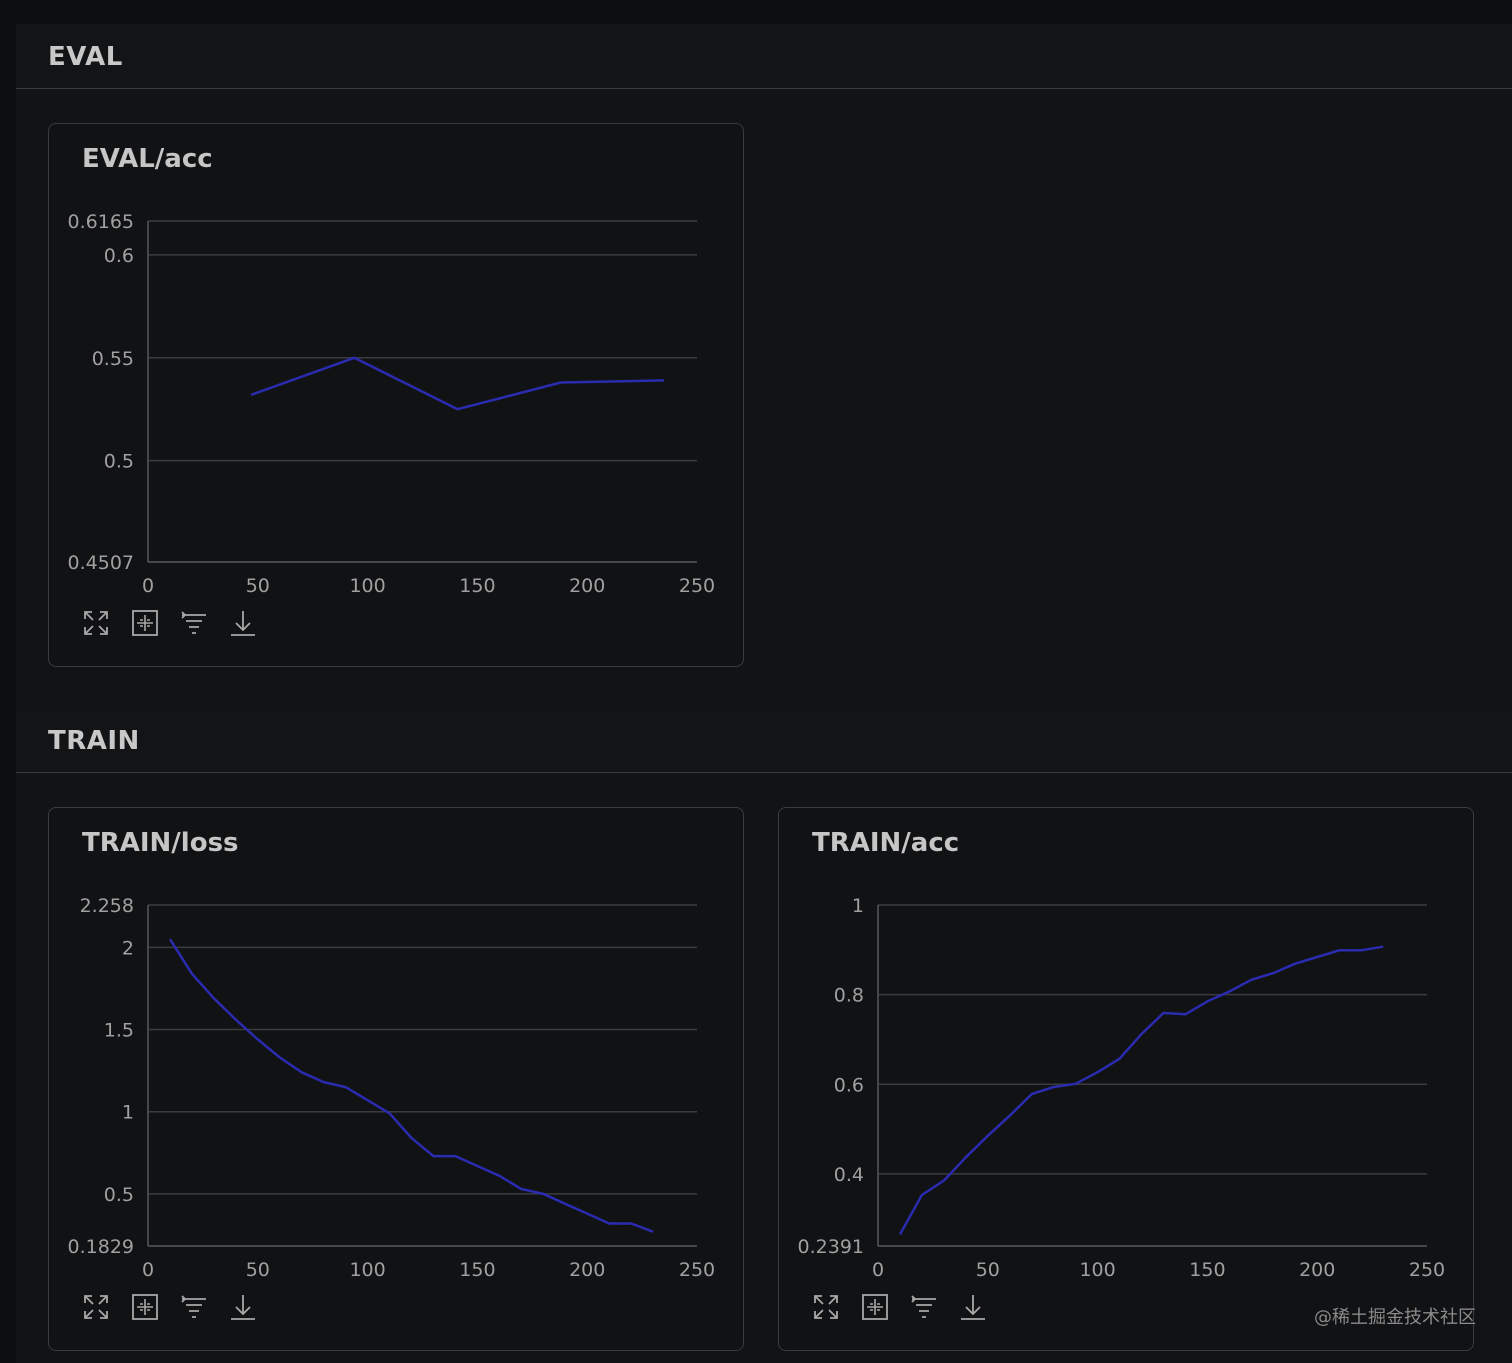 This screenshot has height=1363, width=1512. Describe the element at coordinates (764, 56) in the screenshot. I see `section-header-eval: EVAL` at that location.